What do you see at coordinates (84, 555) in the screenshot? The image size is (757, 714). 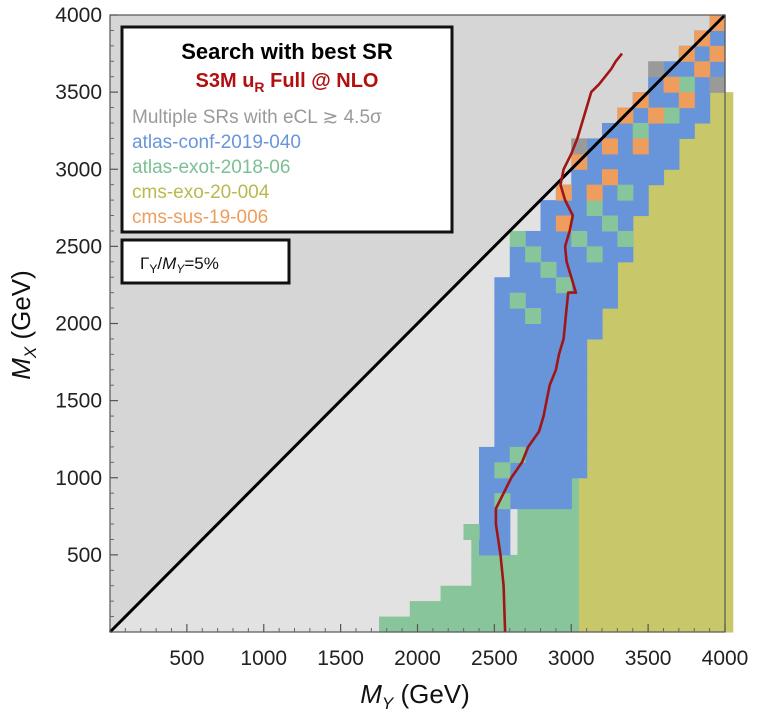 I see `y-tick-label: 500` at bounding box center [84, 555].